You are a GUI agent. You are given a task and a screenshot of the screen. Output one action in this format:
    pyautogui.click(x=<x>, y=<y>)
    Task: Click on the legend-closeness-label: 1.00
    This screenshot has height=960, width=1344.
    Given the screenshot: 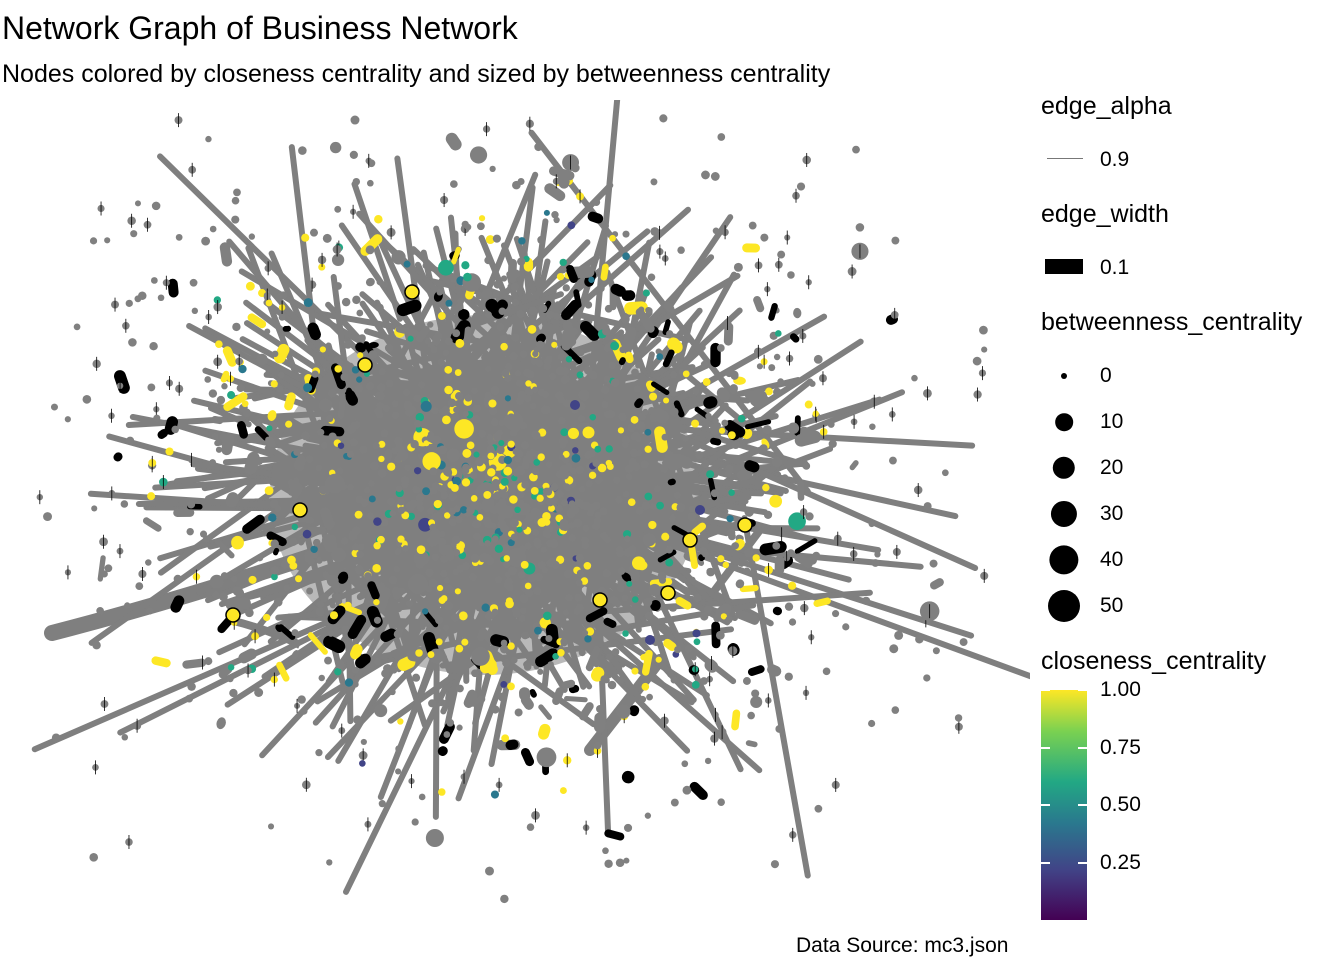 What is the action you would take?
    pyautogui.click(x=1120, y=689)
    